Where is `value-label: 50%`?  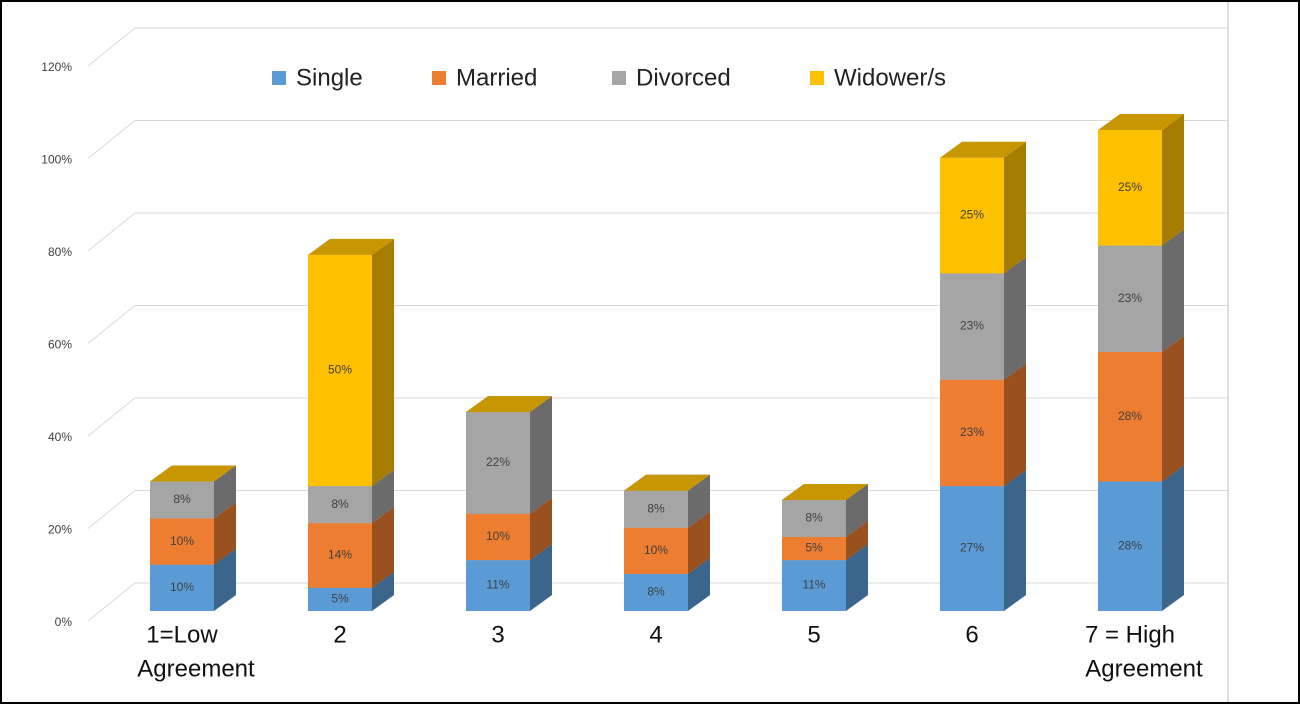
value-label: 50% is located at coordinates (340, 370).